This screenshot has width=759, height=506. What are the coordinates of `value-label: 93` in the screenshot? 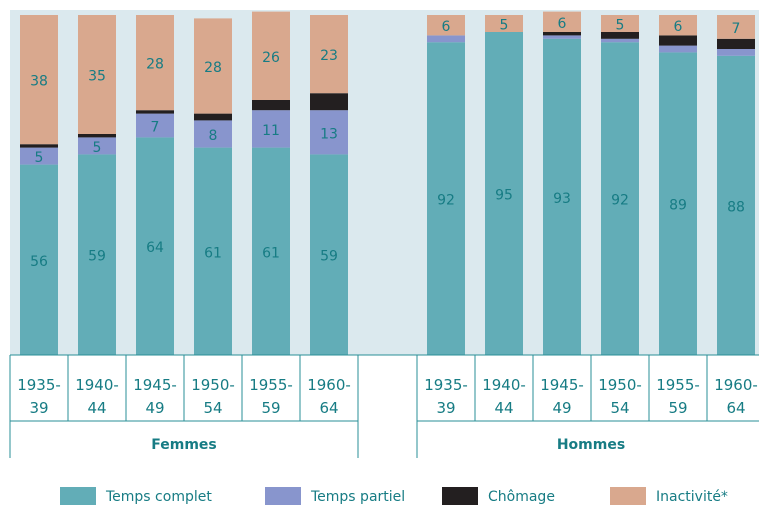 It's located at (562, 199).